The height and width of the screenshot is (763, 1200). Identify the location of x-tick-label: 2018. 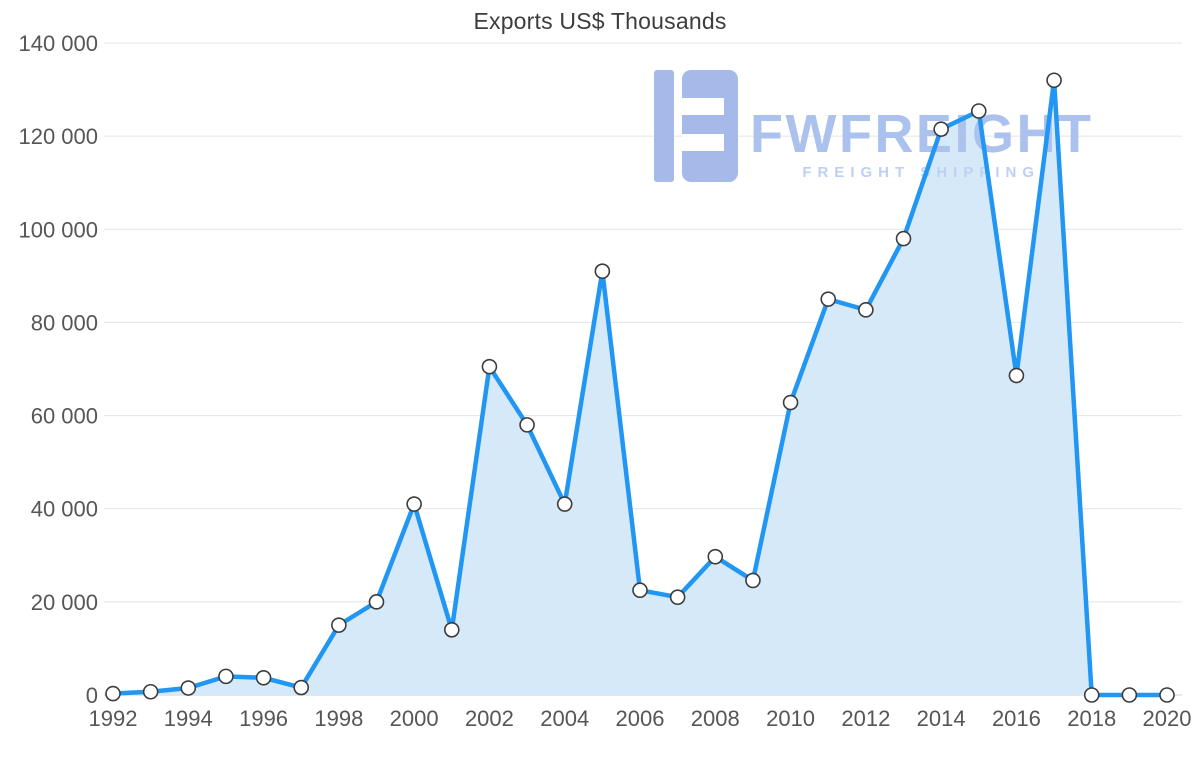
(1091, 718).